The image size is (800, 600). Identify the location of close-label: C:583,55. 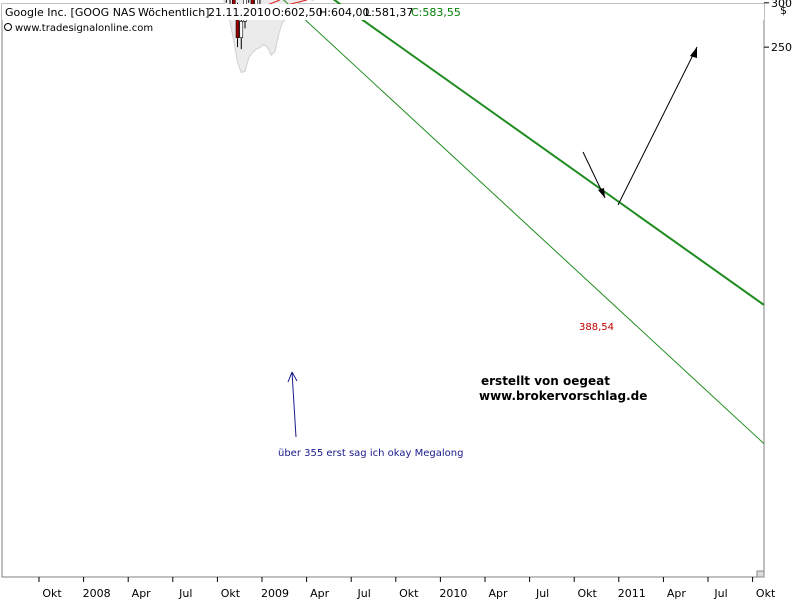
(436, 12).